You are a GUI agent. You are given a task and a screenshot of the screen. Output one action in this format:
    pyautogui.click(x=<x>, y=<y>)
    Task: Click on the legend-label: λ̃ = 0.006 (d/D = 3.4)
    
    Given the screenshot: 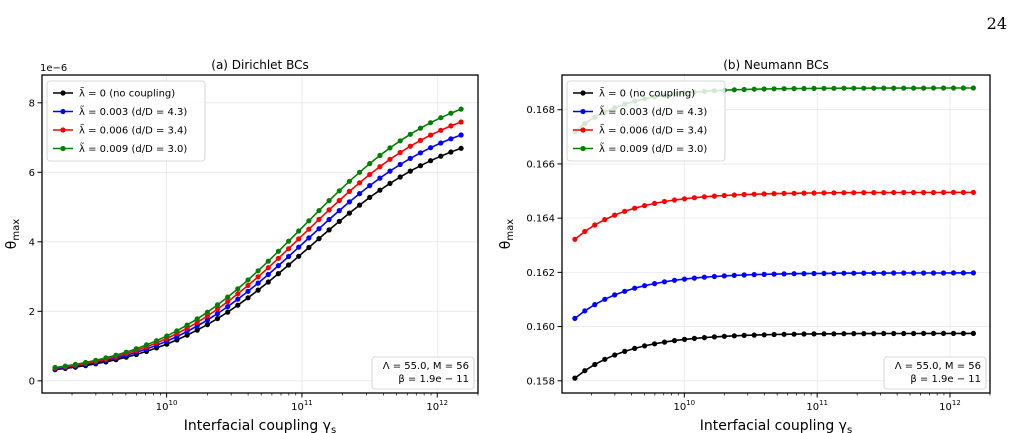 What is the action you would take?
    pyautogui.click(x=653, y=130)
    